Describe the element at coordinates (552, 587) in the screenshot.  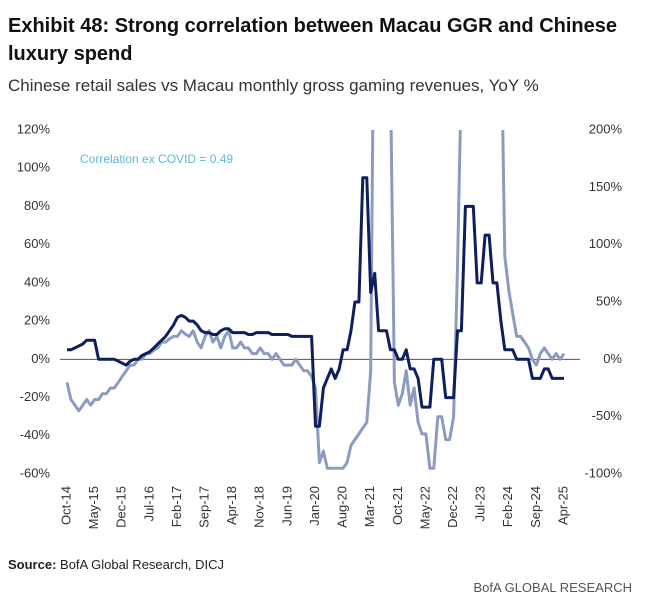
I see `brand: BofA GLOBAL RESEARCH` at that location.